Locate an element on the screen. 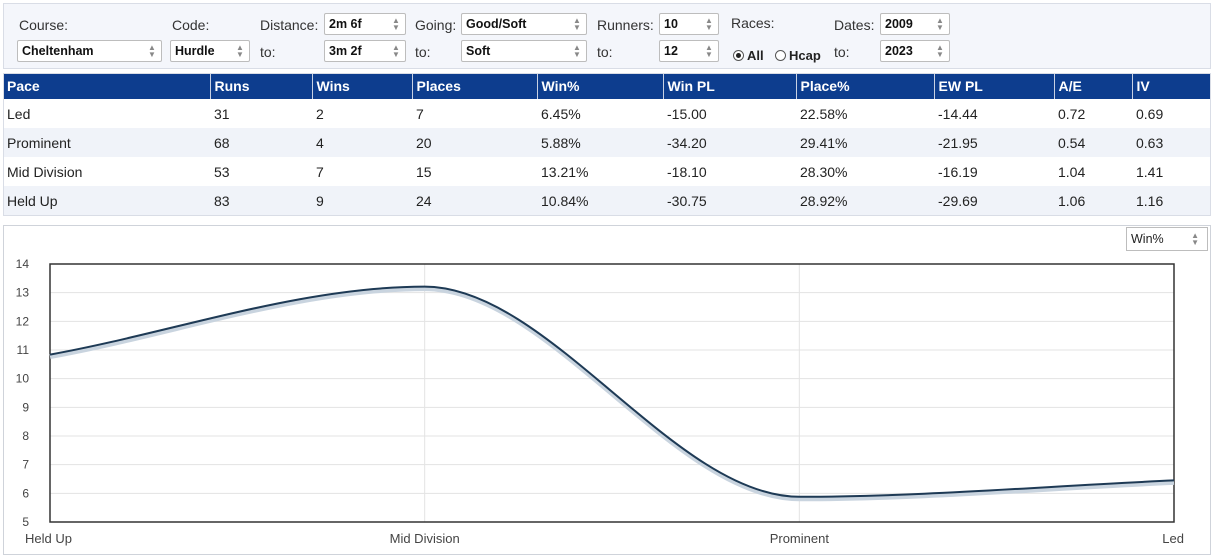 The width and height of the screenshot is (1218, 560). y-tick-label: 9 is located at coordinates (25, 407).